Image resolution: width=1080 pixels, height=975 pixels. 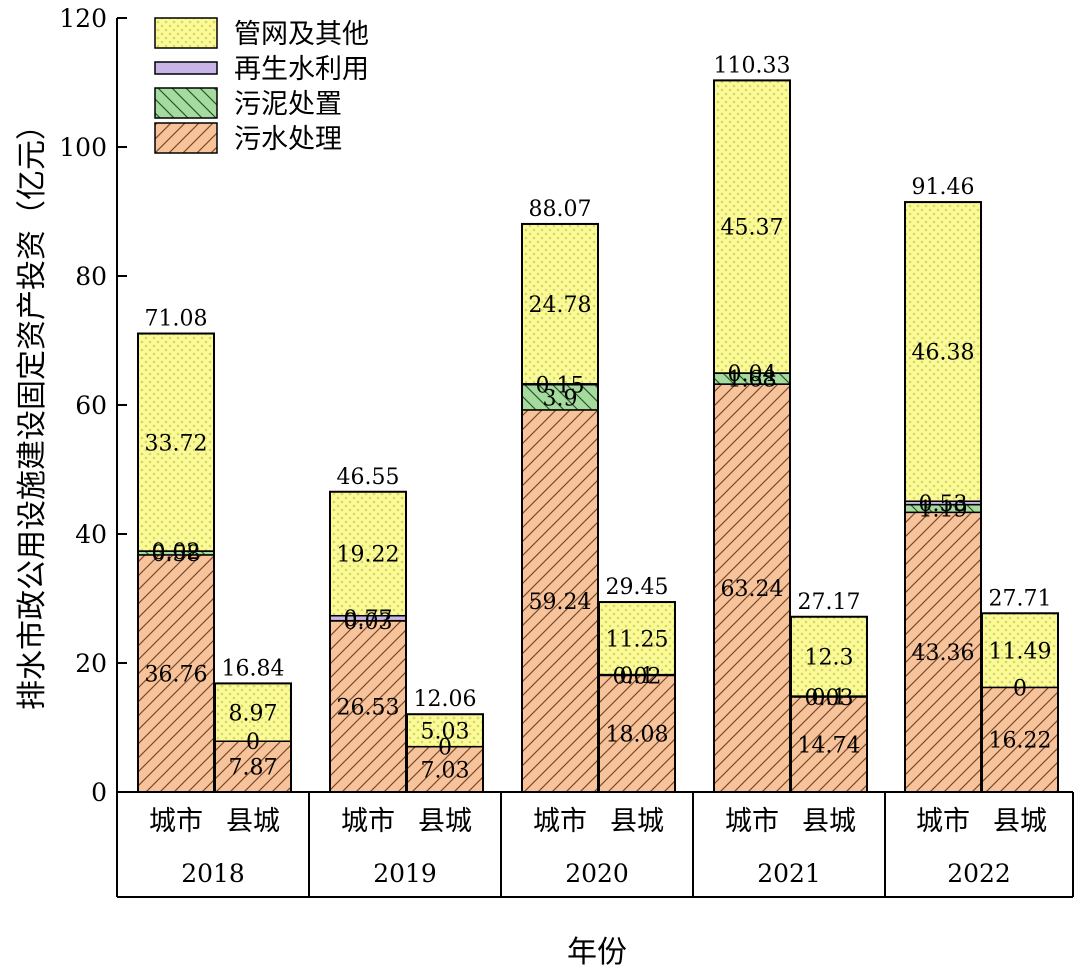 I want to click on bar-value-label: 7.03, so click(x=445, y=770).